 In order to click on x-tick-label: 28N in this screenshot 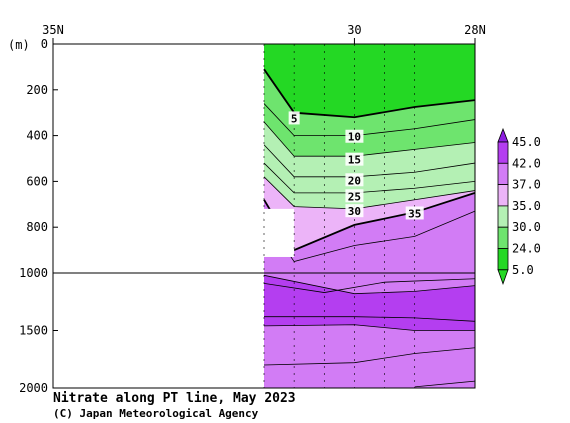, I will do `click(475, 30)`.